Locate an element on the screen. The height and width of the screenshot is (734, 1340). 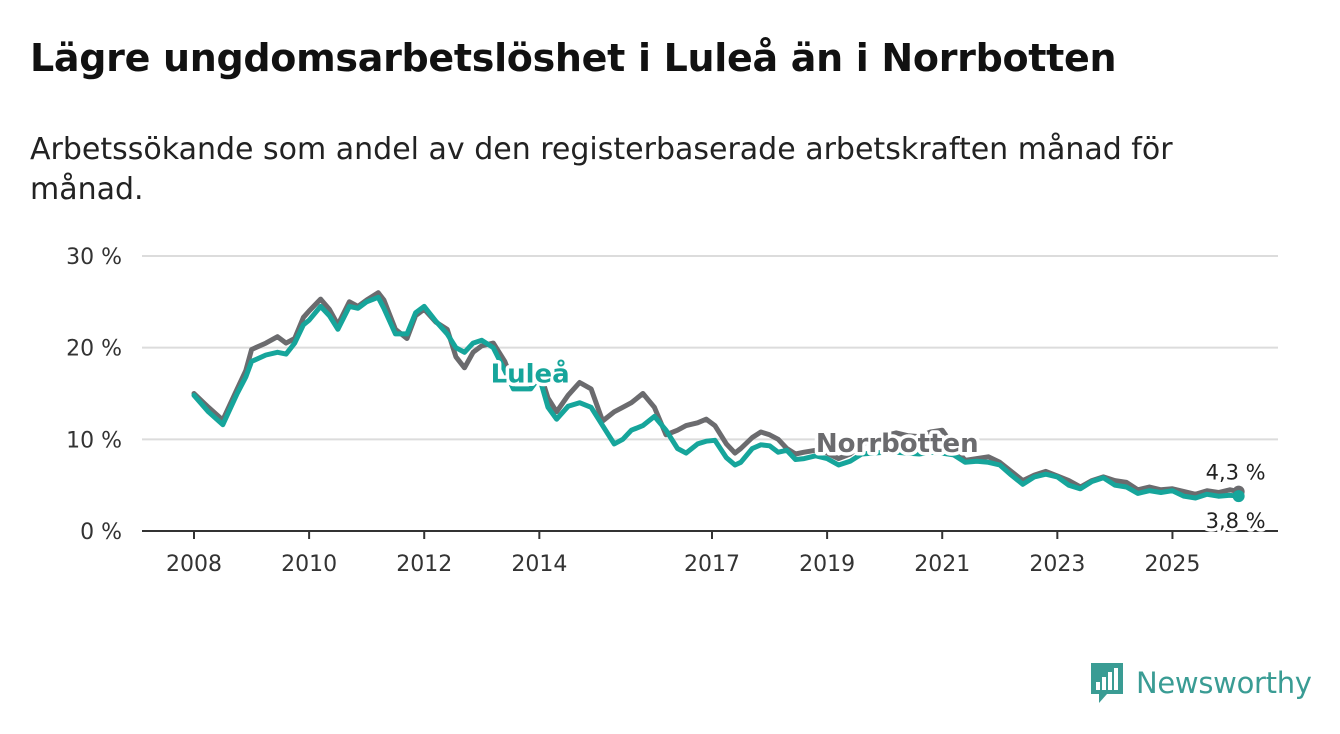
y-tick-label: 10 % is located at coordinates (94, 440).